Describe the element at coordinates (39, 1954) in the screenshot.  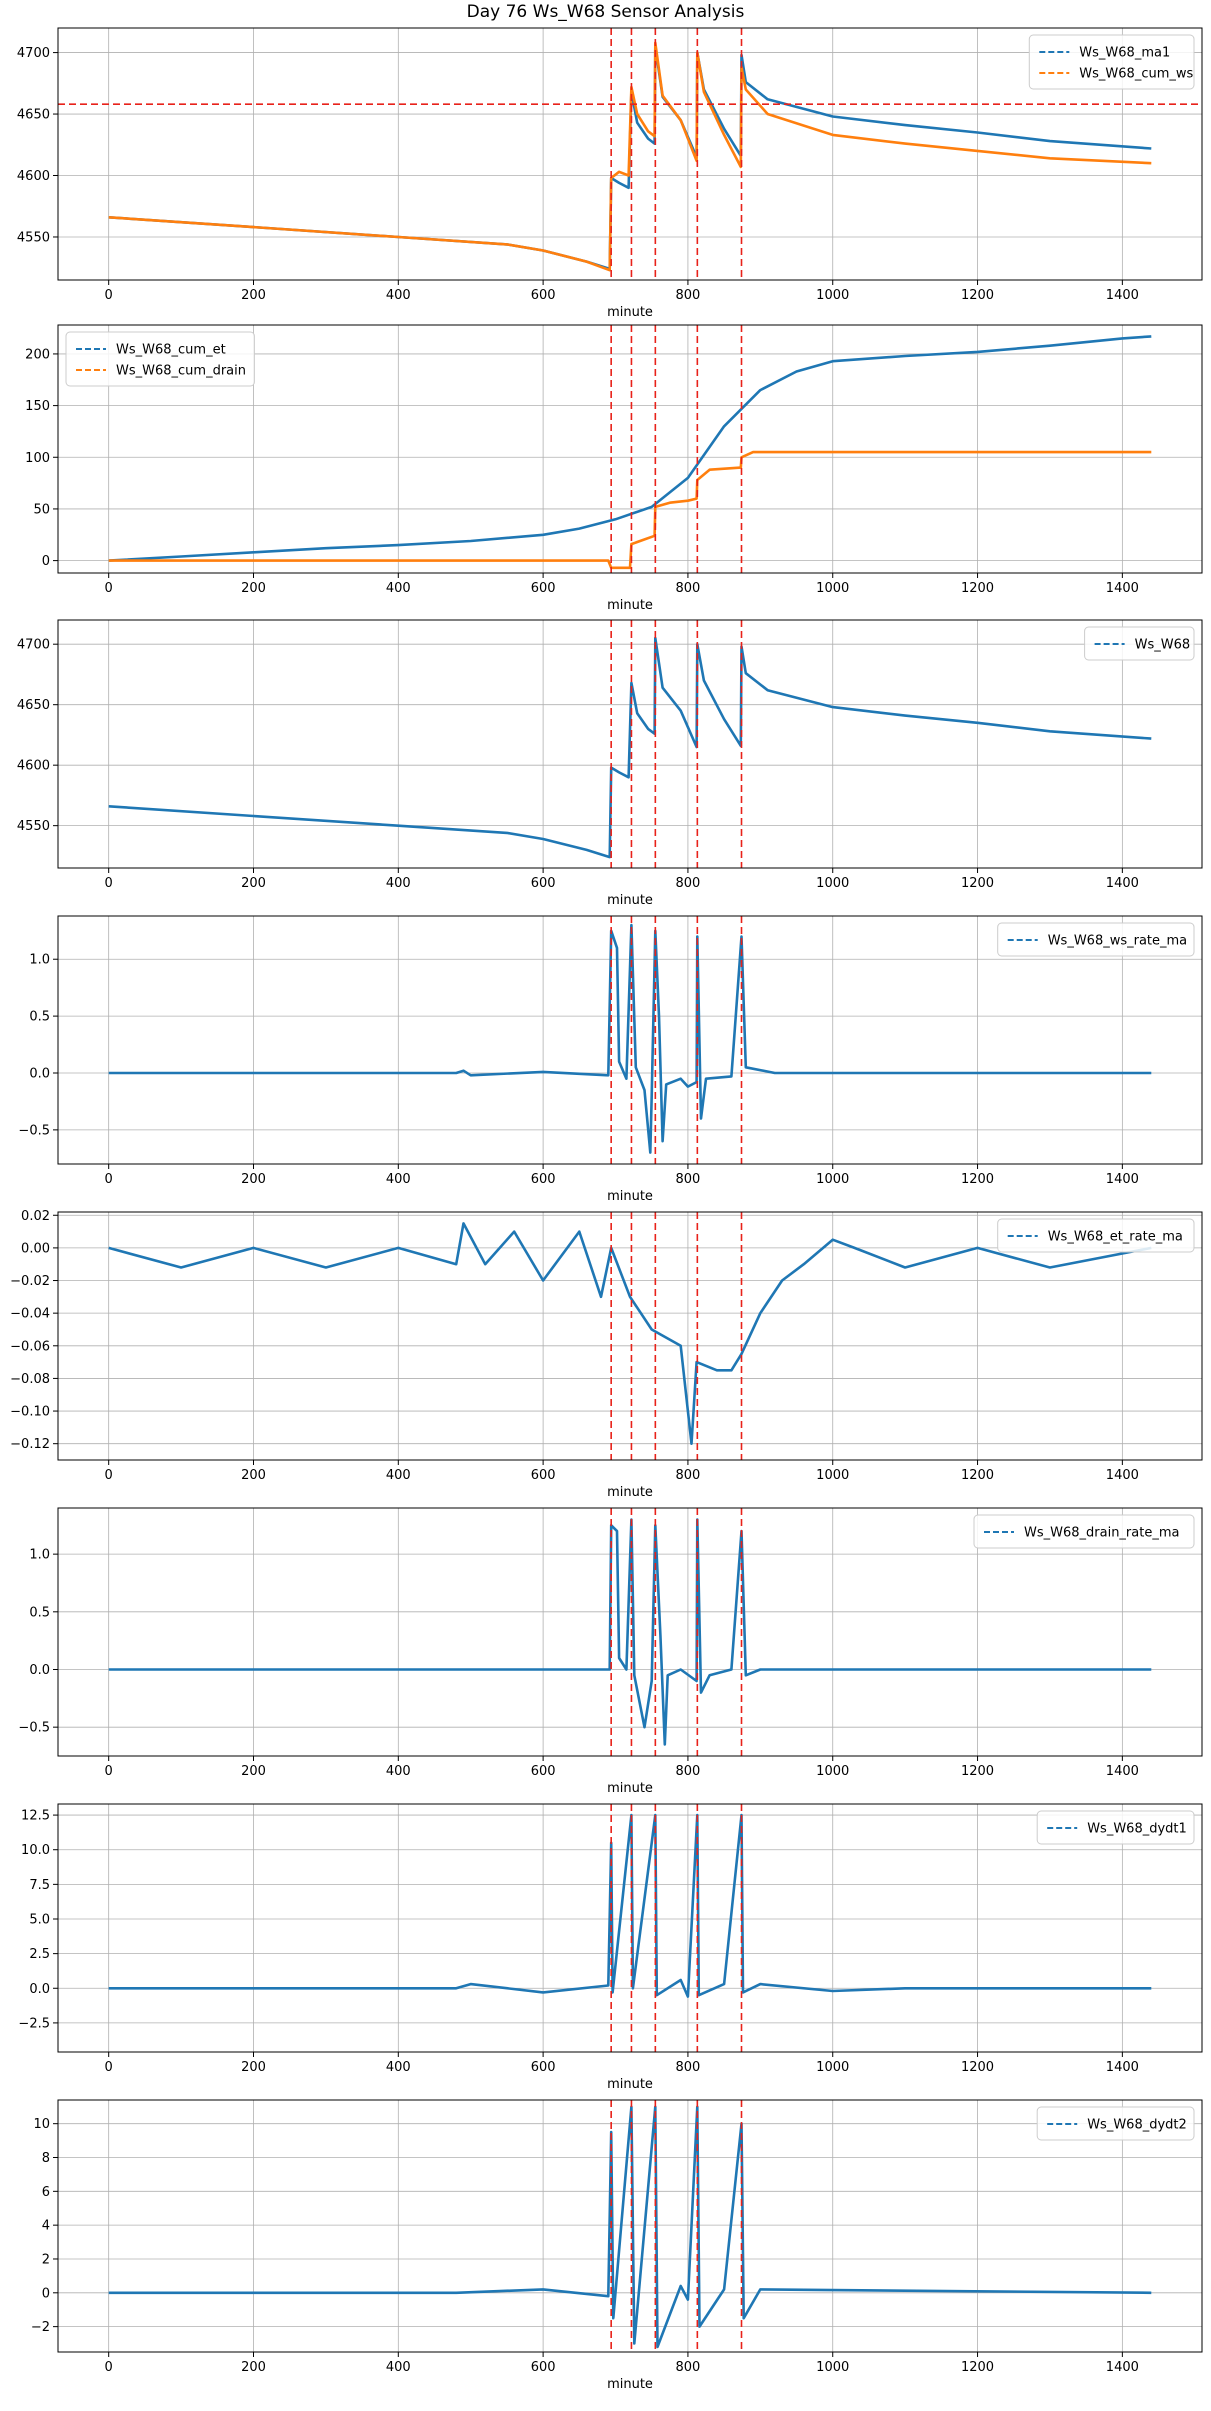
I see `y-tick-label: 2.5` at that location.